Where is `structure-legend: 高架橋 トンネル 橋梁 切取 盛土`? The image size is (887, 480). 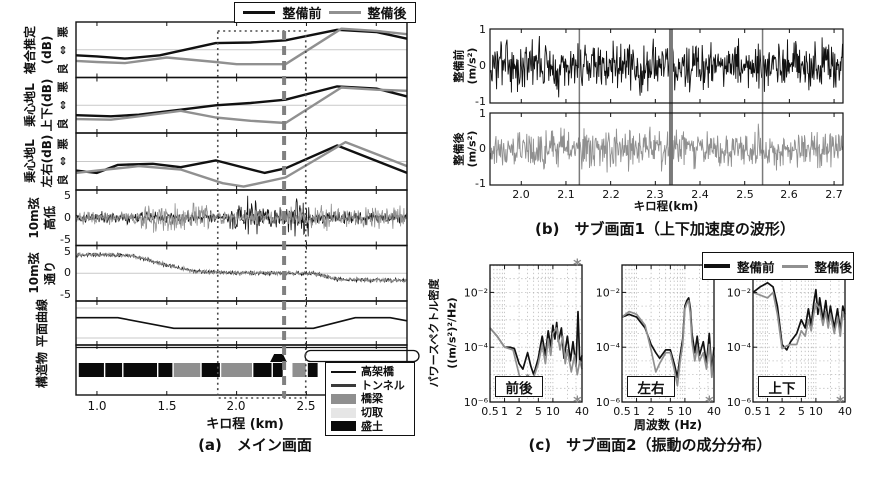 structure-legend: 高架橋 トンネル 橋梁 切取 盛土 is located at coordinates (370, 399).